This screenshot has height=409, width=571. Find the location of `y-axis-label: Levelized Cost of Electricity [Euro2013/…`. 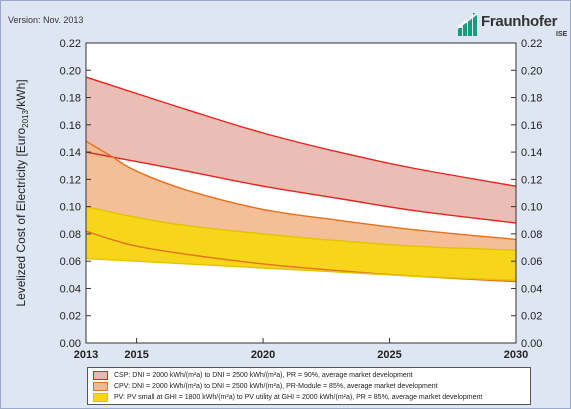

y-axis-label: Levelized Cost of Electricity [Euro2013/… is located at coordinates (22, 192).